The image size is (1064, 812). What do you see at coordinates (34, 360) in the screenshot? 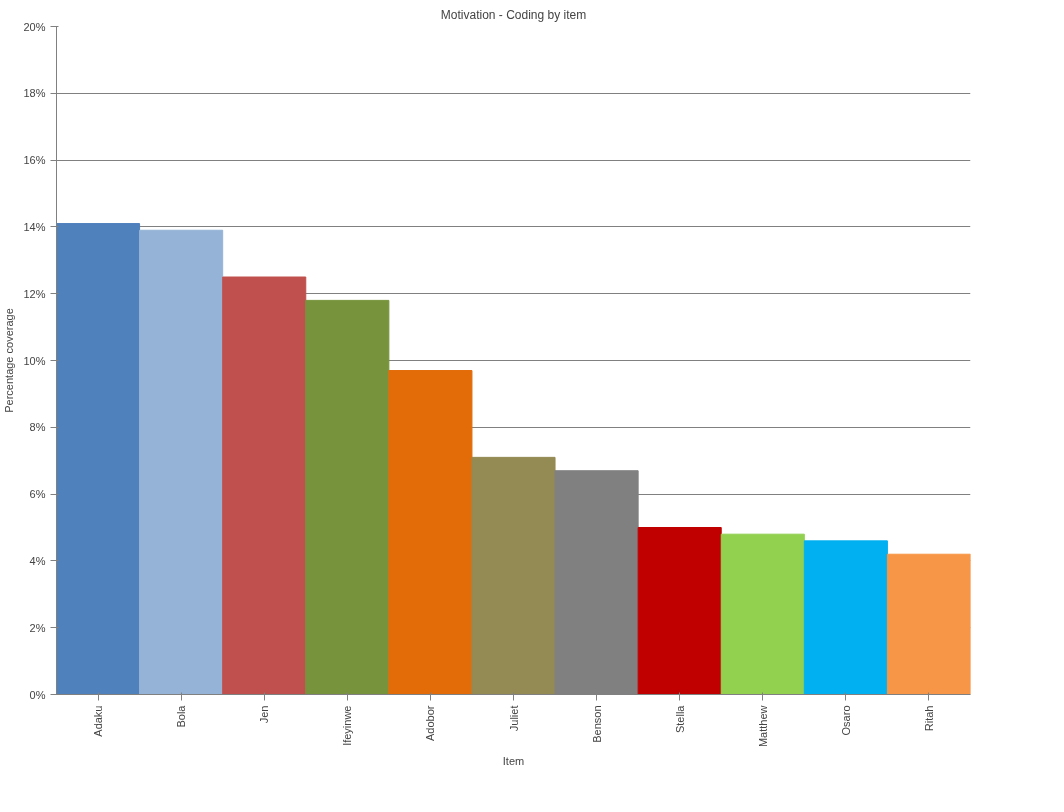
I see `y-tick-label: 10%` at bounding box center [34, 360].